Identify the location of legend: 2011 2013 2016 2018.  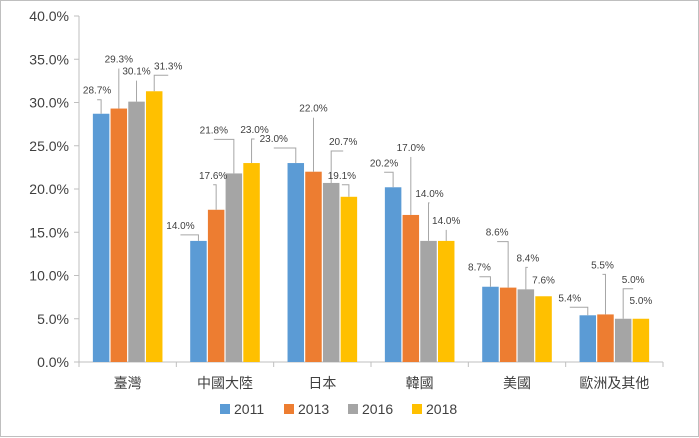
(338, 409).